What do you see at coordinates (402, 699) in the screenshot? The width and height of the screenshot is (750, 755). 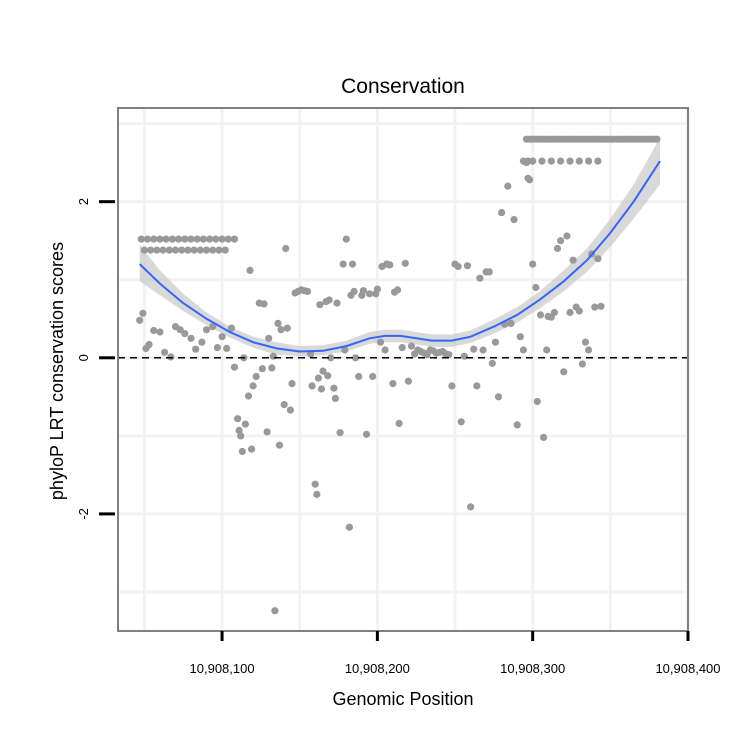 I see `x-axis-label: Genomic Position` at bounding box center [402, 699].